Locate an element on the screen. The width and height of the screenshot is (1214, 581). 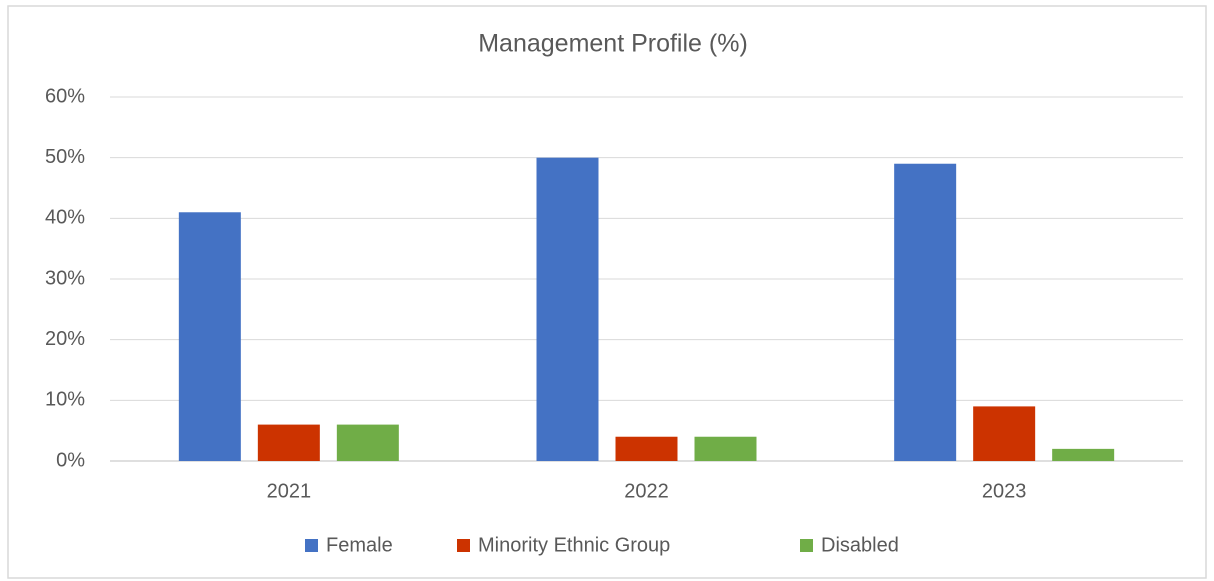
y-tick-label: 10% is located at coordinates (65, 400).